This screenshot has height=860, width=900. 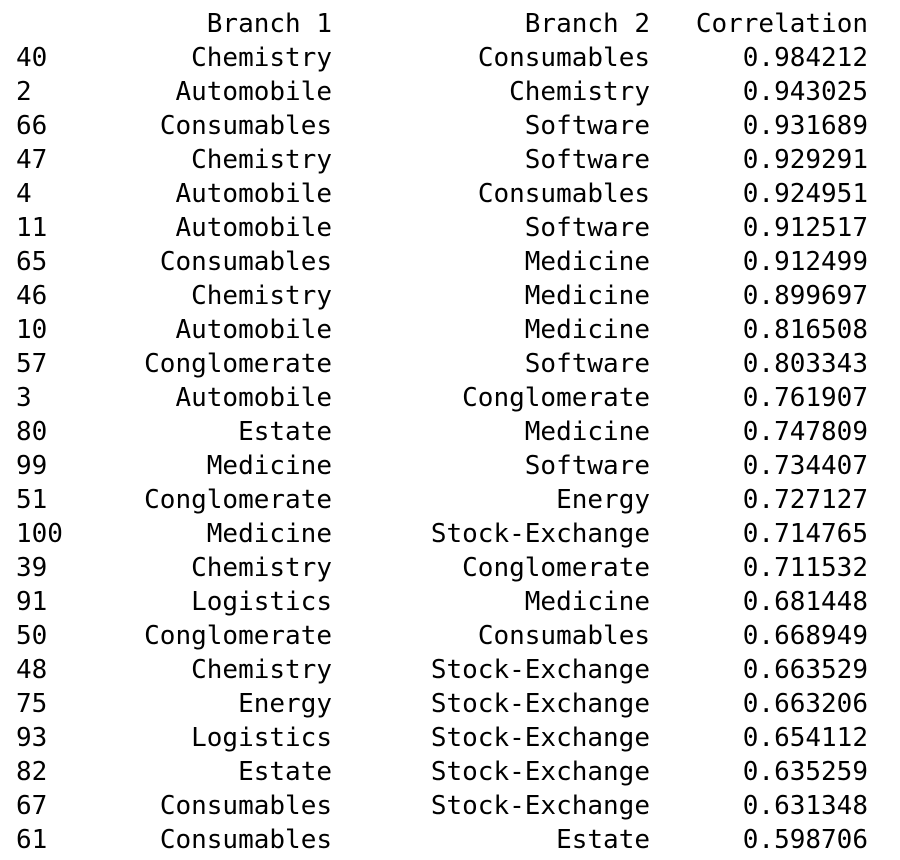 What do you see at coordinates (556, 568) in the screenshot?
I see `cell-branch-2: Conglomerate` at bounding box center [556, 568].